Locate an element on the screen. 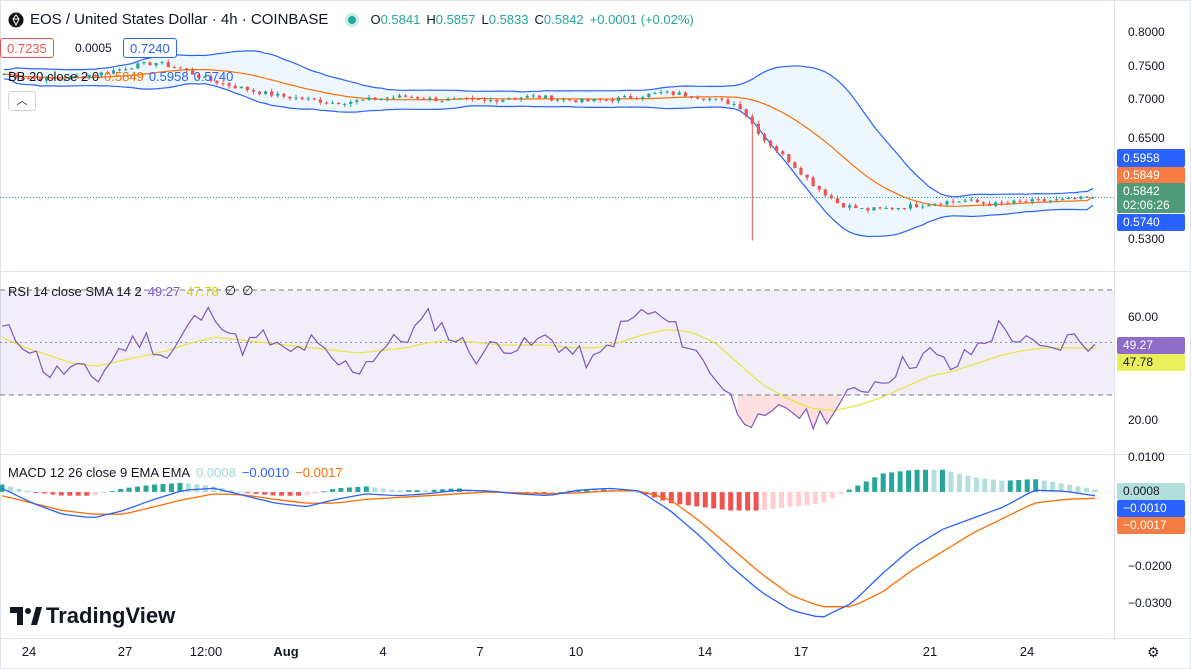 This screenshot has height=669, width=1191. rsi-sma-value: 47.78 is located at coordinates (202, 291).